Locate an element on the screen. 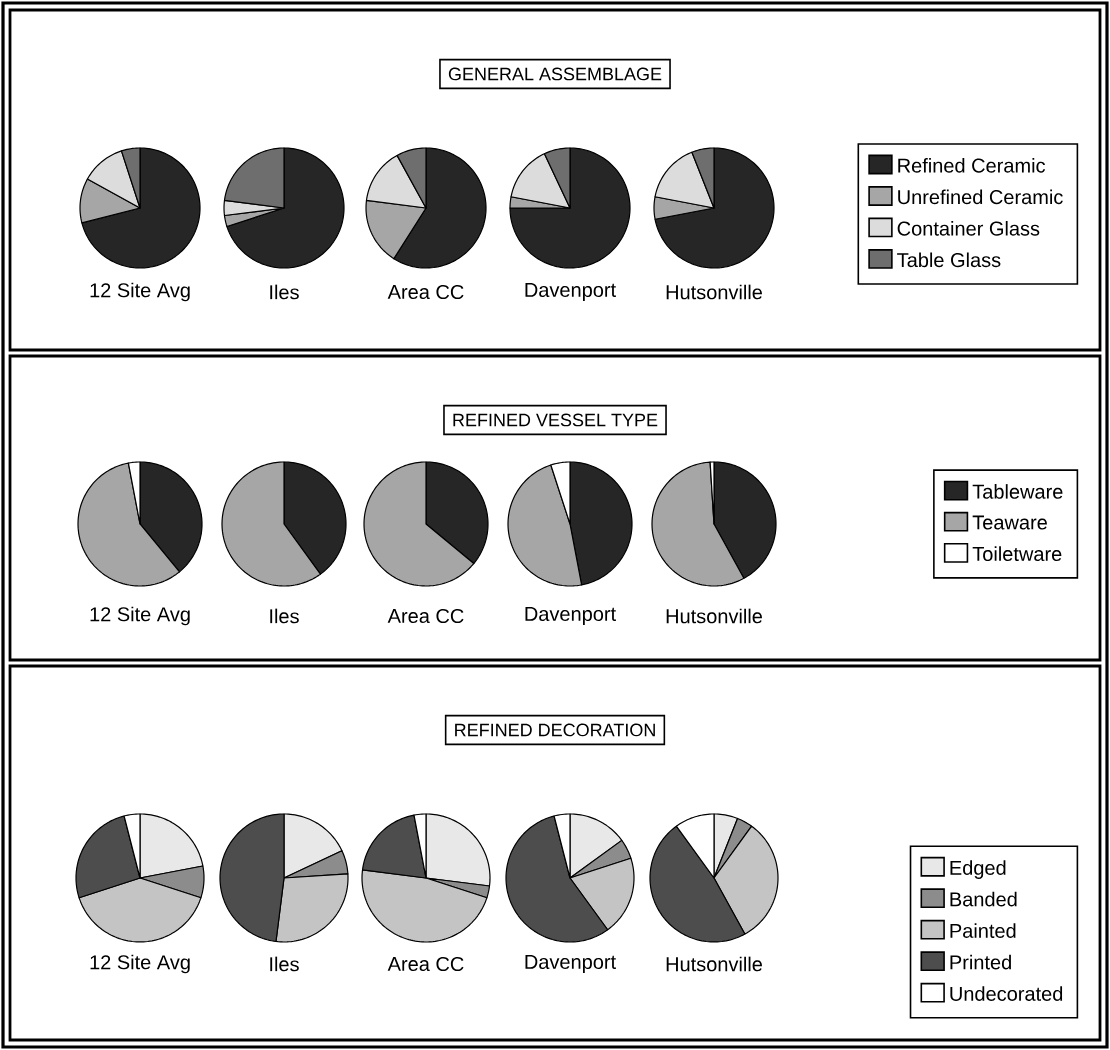 This screenshot has height=1050, width=1110. legend-label: Unrefined Ceramic is located at coordinates (980, 197).